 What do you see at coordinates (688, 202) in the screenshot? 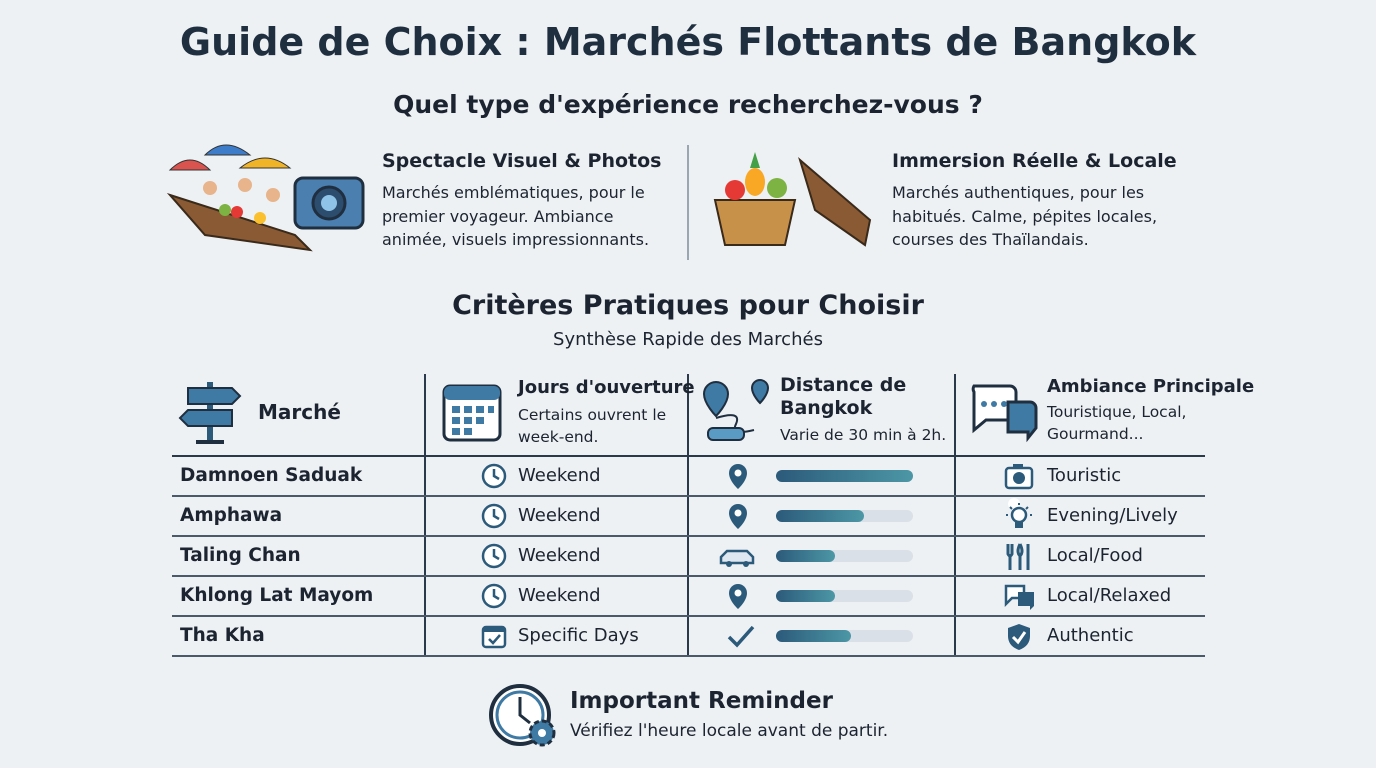
I see `divider` at bounding box center [688, 202].